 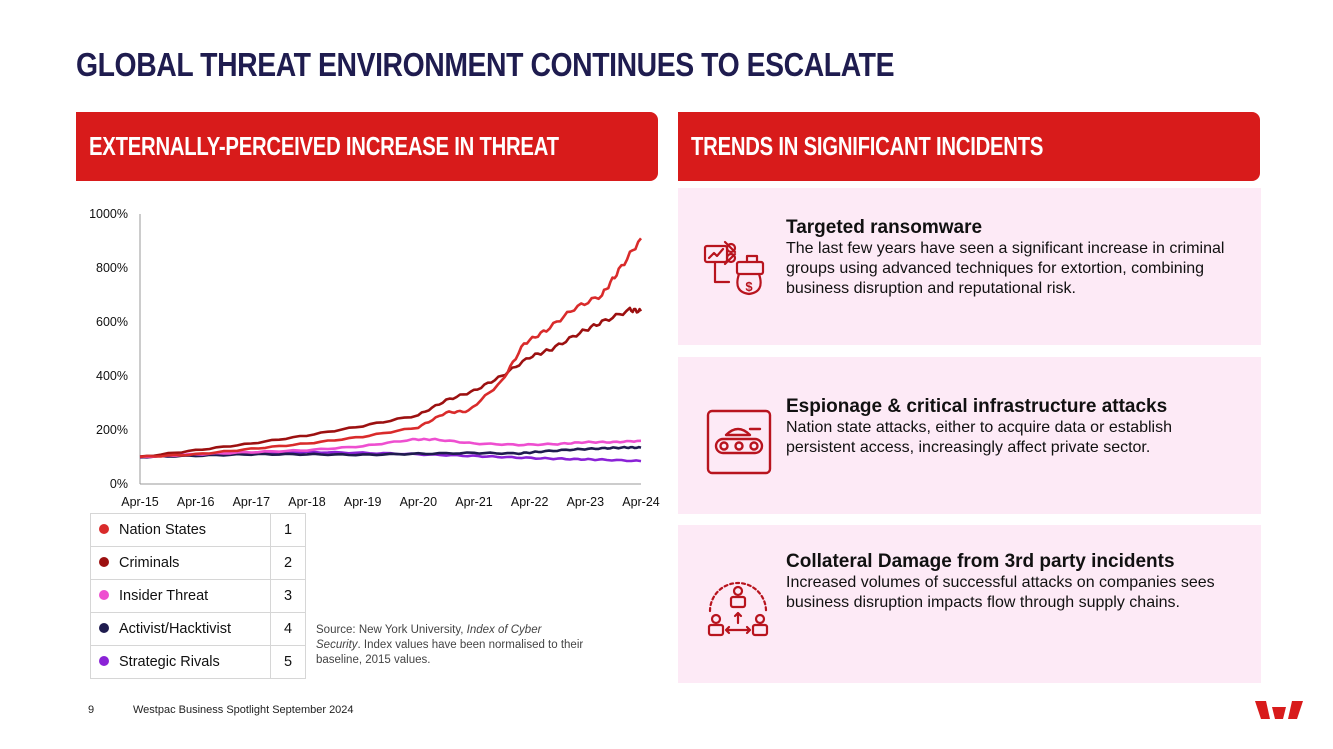 I want to click on legend-number: 3, so click(x=288, y=596).